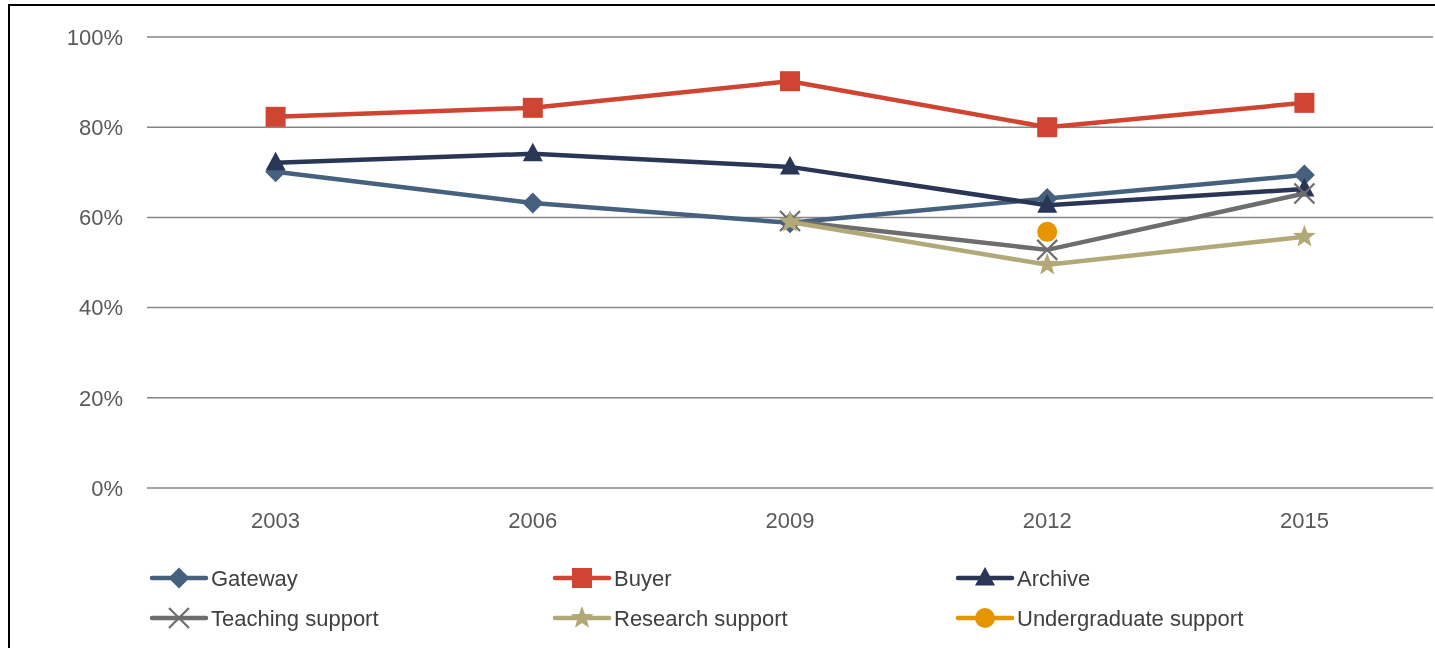 This screenshot has width=1435, height=648. Describe the element at coordinates (100, 398) in the screenshot. I see `y-tick-label: 20%` at that location.